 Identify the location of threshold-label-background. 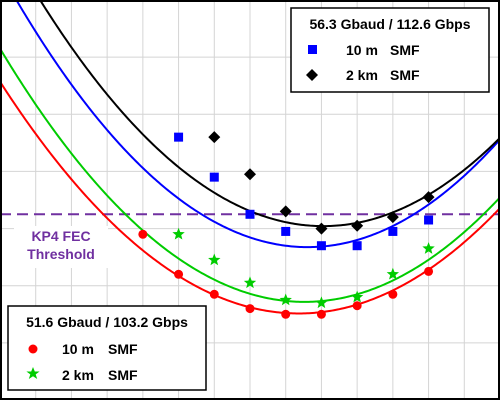
(61, 247).